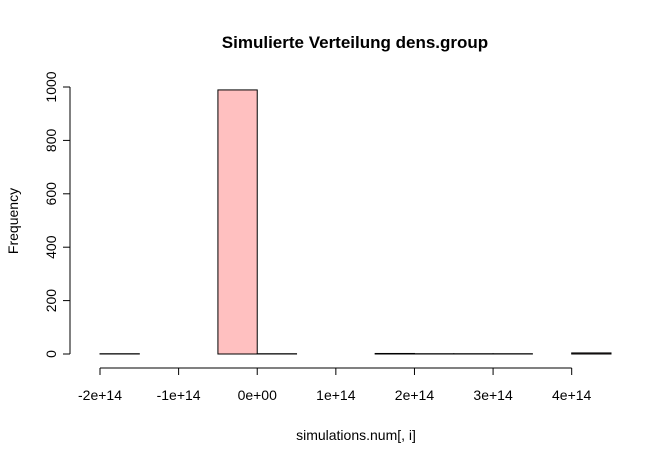 This screenshot has height=463, width=672. What do you see at coordinates (57, 214) in the screenshot?
I see `y-axis: 0 200 400 600 800 1000` at bounding box center [57, 214].